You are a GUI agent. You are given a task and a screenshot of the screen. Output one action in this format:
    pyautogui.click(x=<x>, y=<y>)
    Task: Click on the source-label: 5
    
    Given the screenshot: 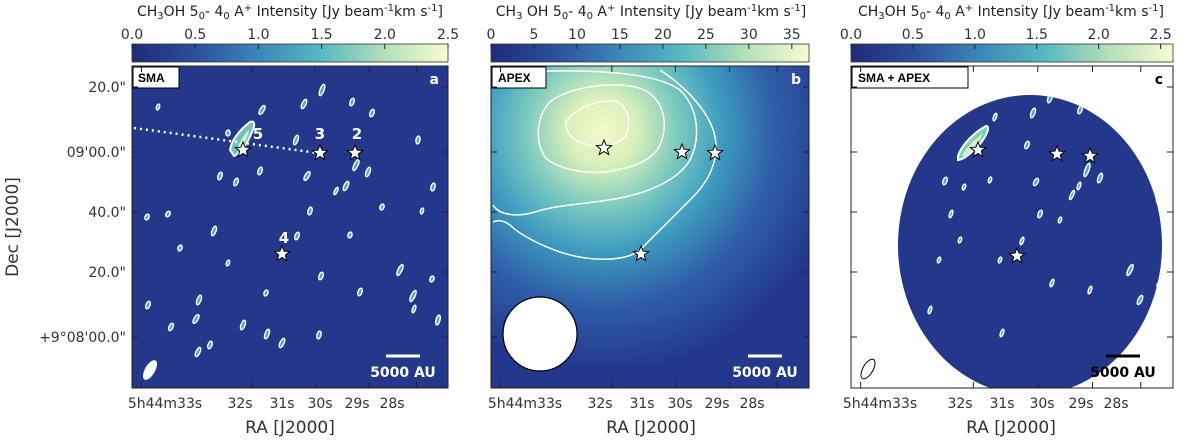 What is the action you would take?
    pyautogui.click(x=258, y=134)
    